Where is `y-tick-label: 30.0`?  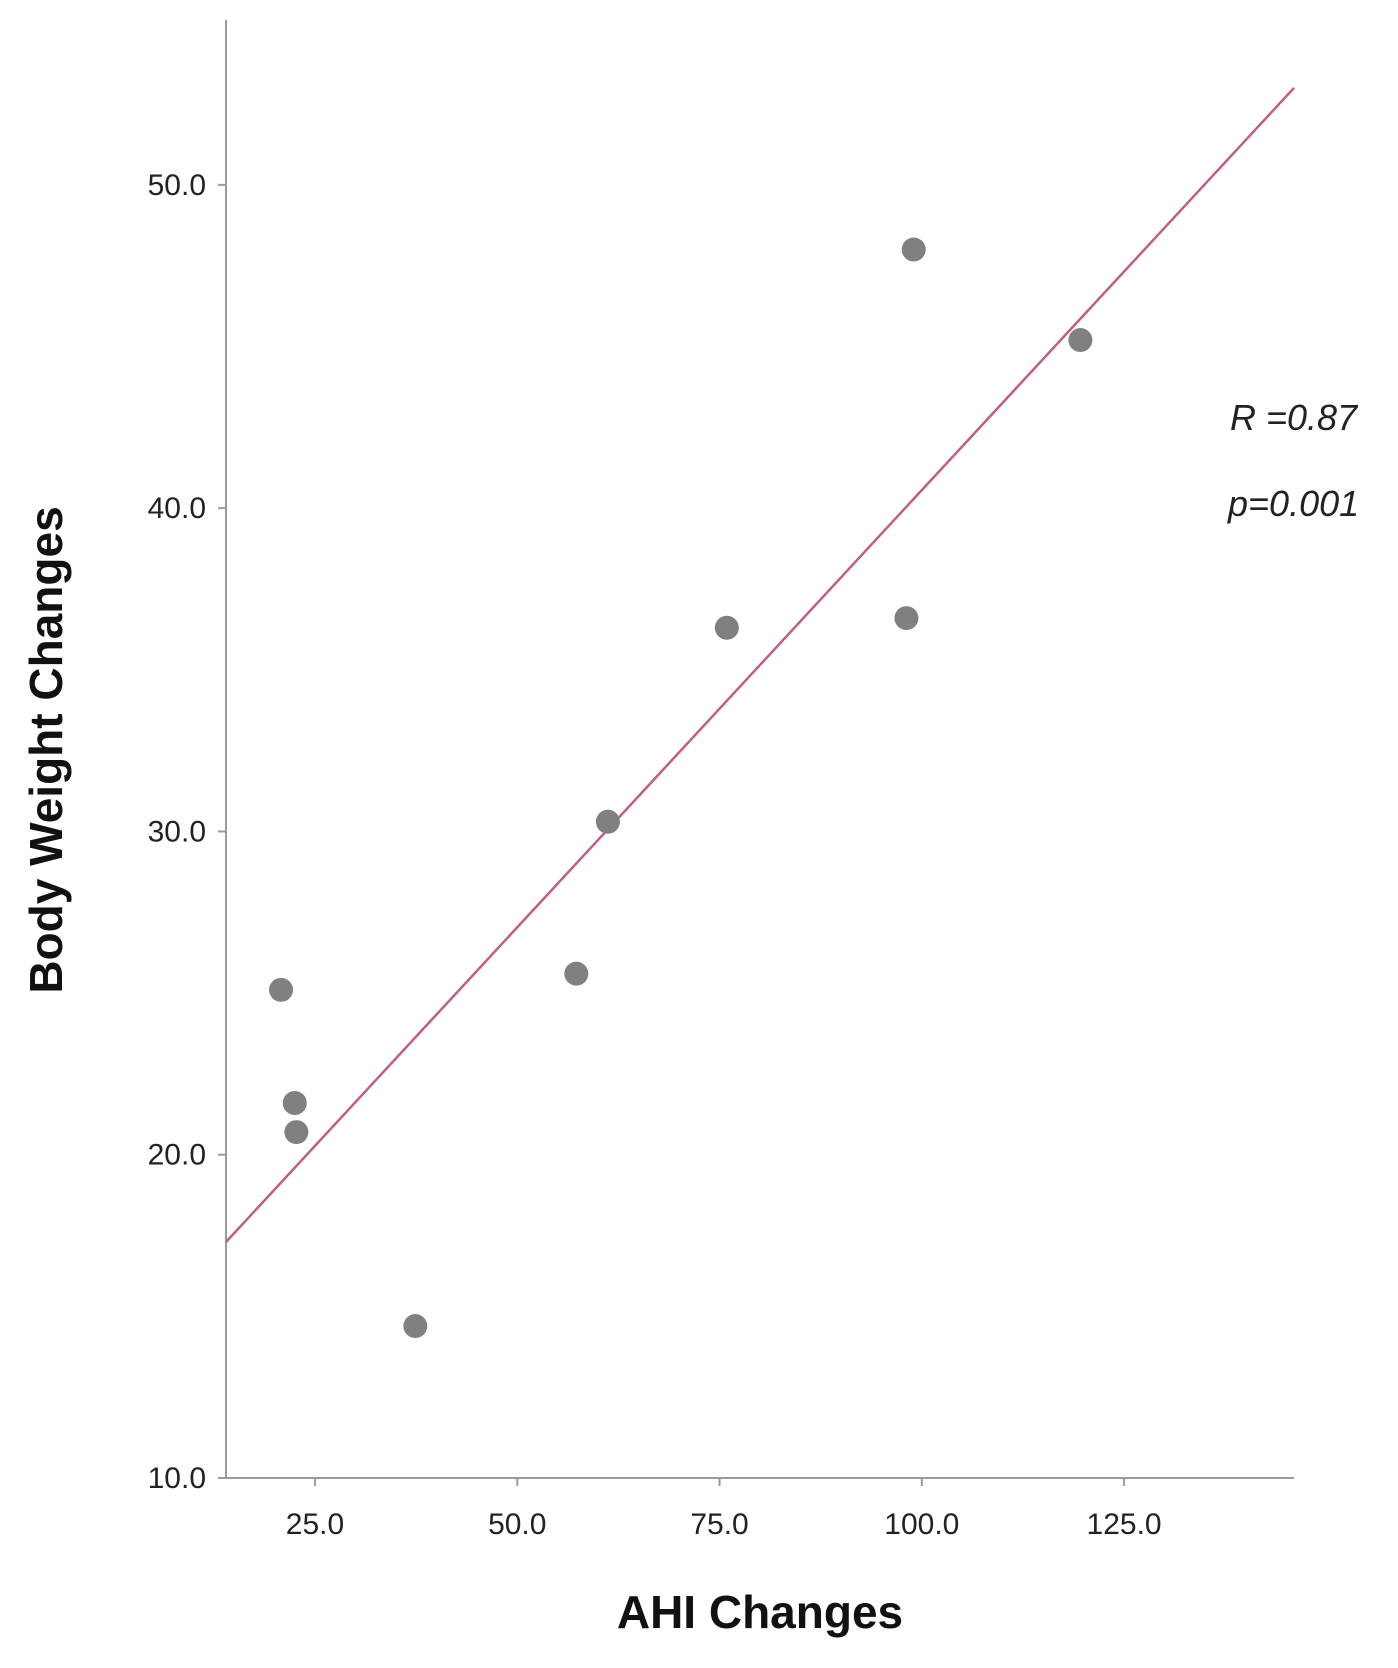
y-tick-label: 30.0 is located at coordinates (177, 831).